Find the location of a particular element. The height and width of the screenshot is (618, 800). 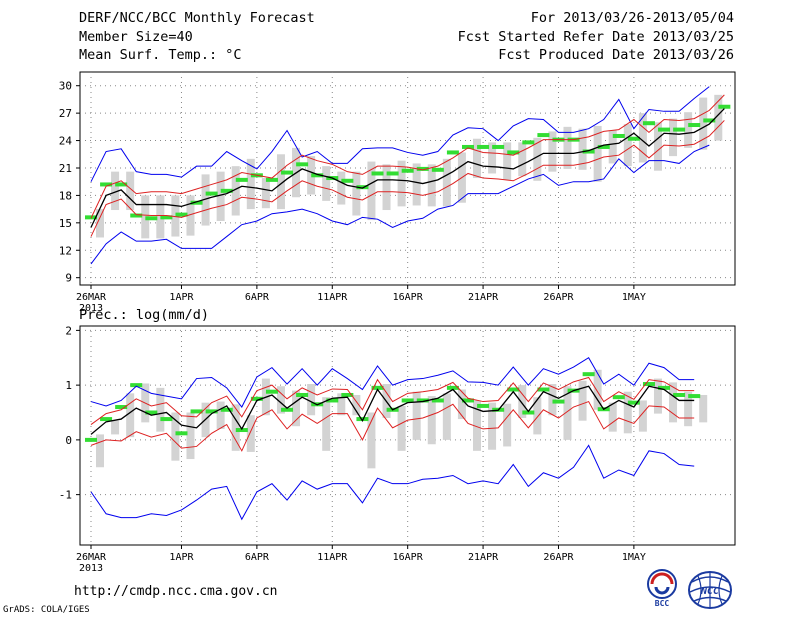

x-tick-label: 1MAY is located at coordinates (634, 297).